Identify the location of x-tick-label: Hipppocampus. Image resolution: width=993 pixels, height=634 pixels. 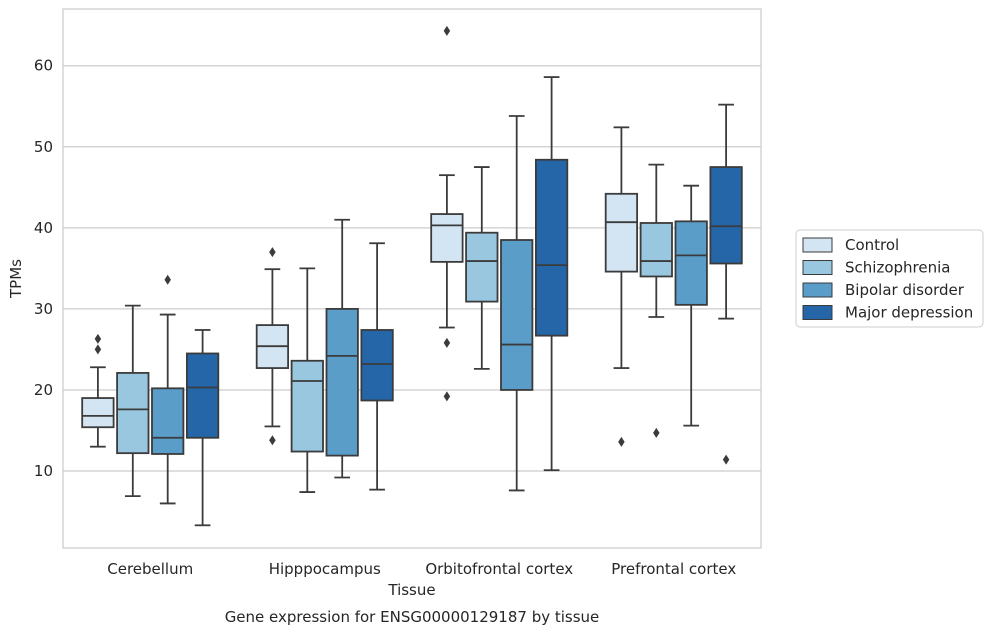
(325, 569).